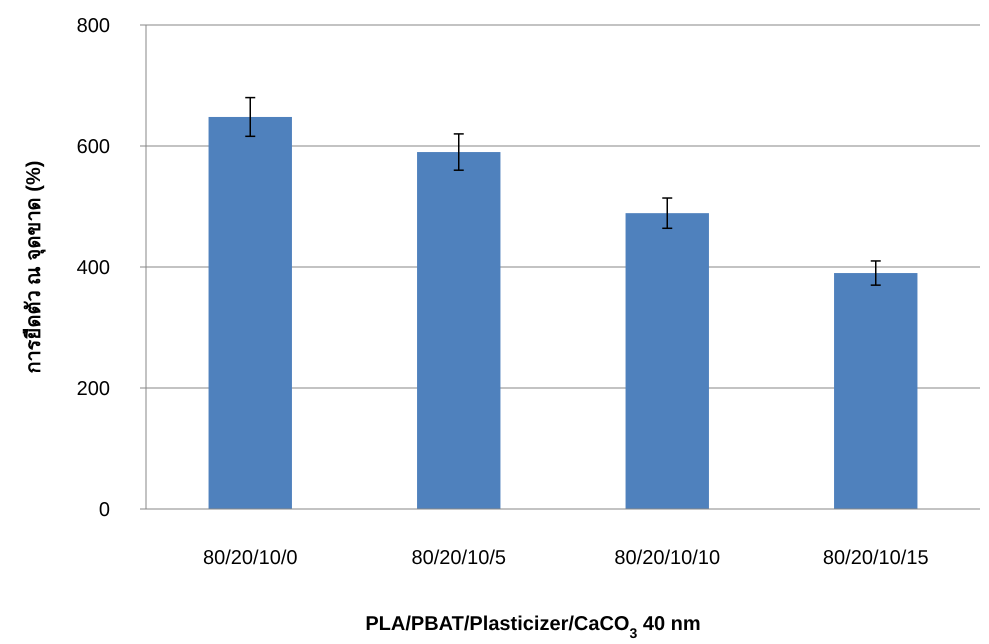 This screenshot has width=989, height=644. I want to click on y-tick-label: 400, so click(93, 268).